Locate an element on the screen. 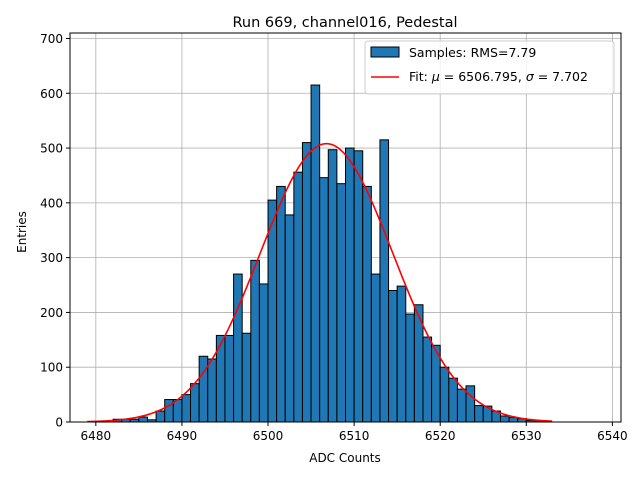 The image size is (640, 480). x-tick-label: 6530 is located at coordinates (526, 436).